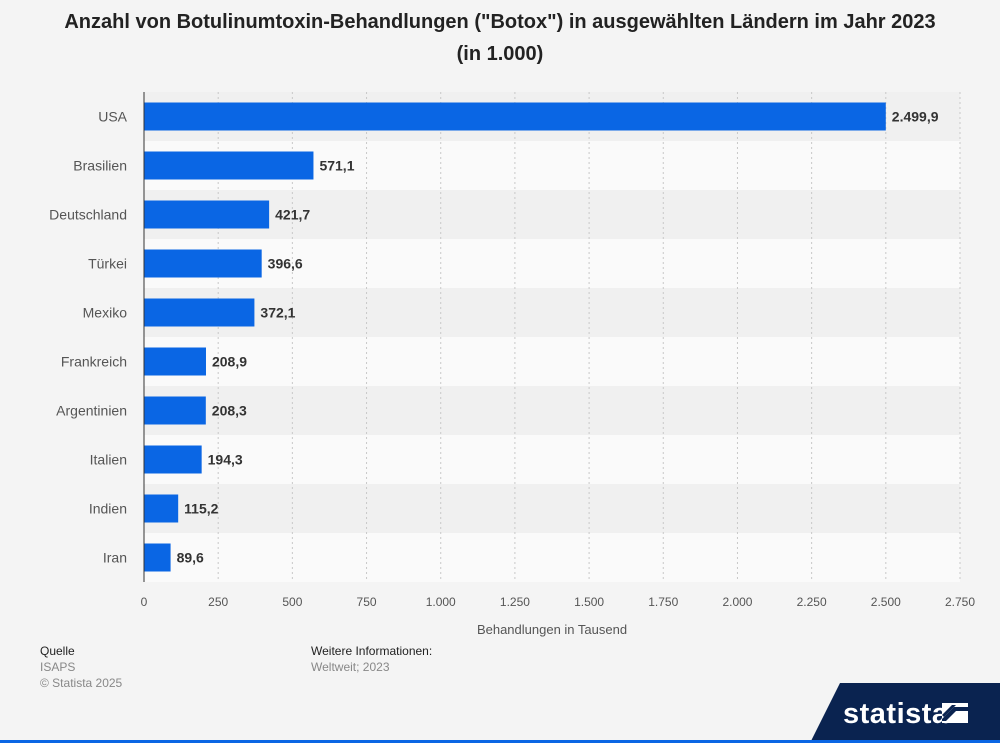 This screenshot has height=743, width=1000. What do you see at coordinates (500, 741) in the screenshot?
I see `bottom-accent-line` at bounding box center [500, 741].